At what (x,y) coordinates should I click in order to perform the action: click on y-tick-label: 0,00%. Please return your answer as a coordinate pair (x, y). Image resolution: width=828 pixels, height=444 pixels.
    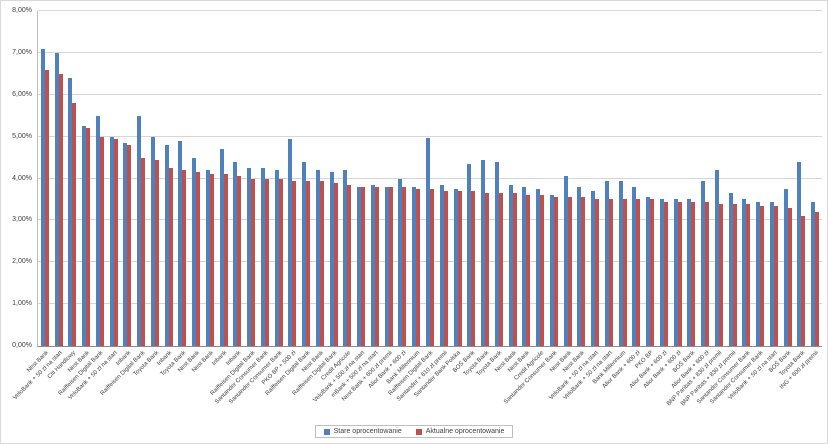
    Looking at the image, I should click on (22, 345).